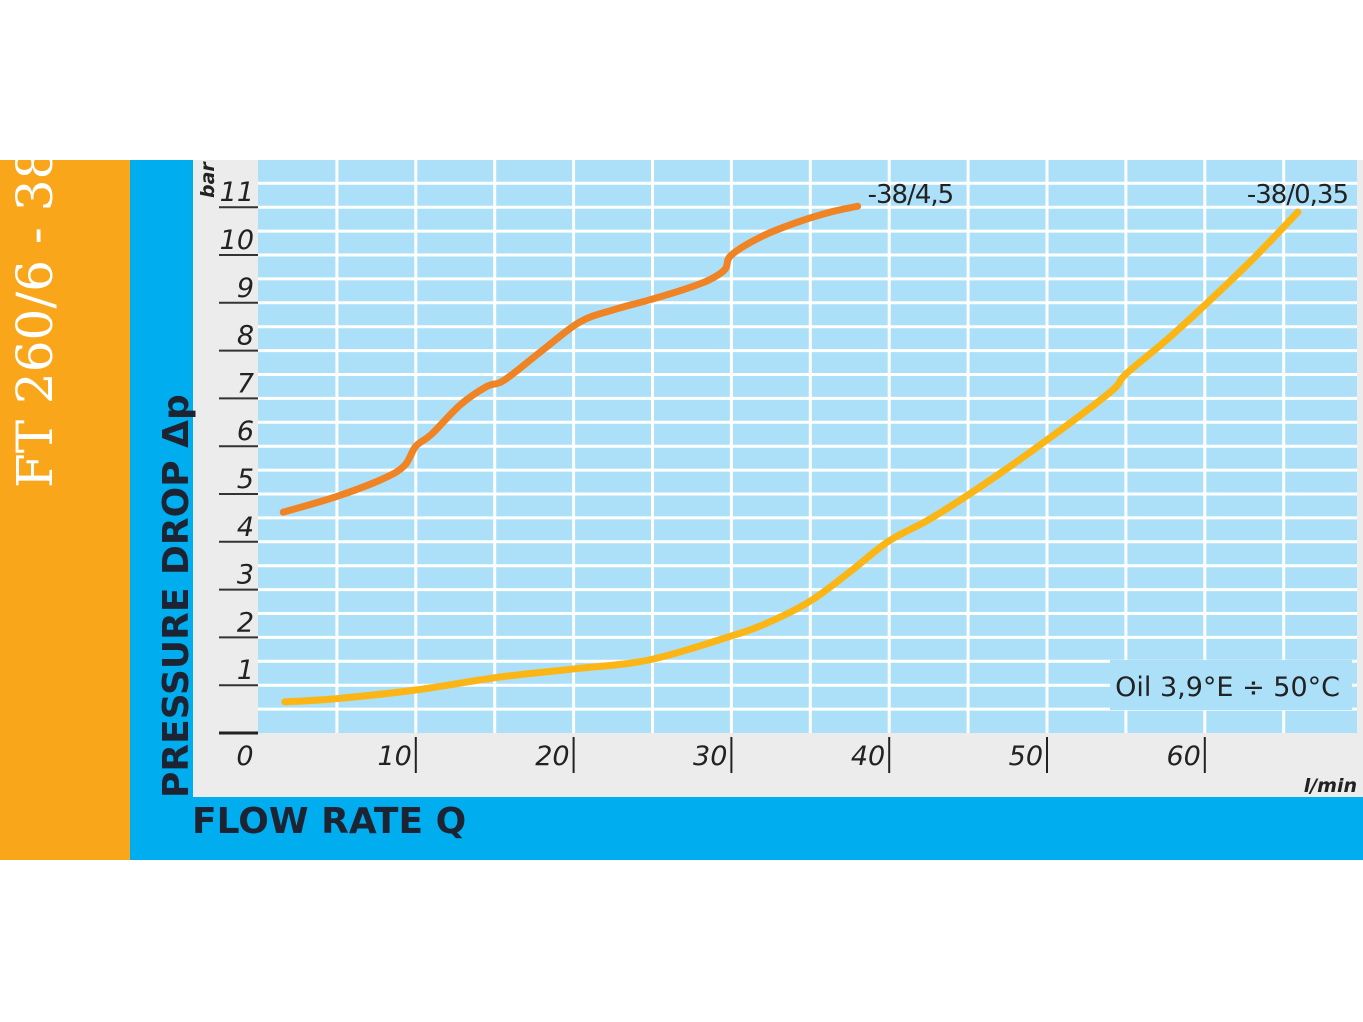 Image resolution: width=1363 pixels, height=1022 pixels. I want to click on y-tick-label: 5, so click(245, 479).